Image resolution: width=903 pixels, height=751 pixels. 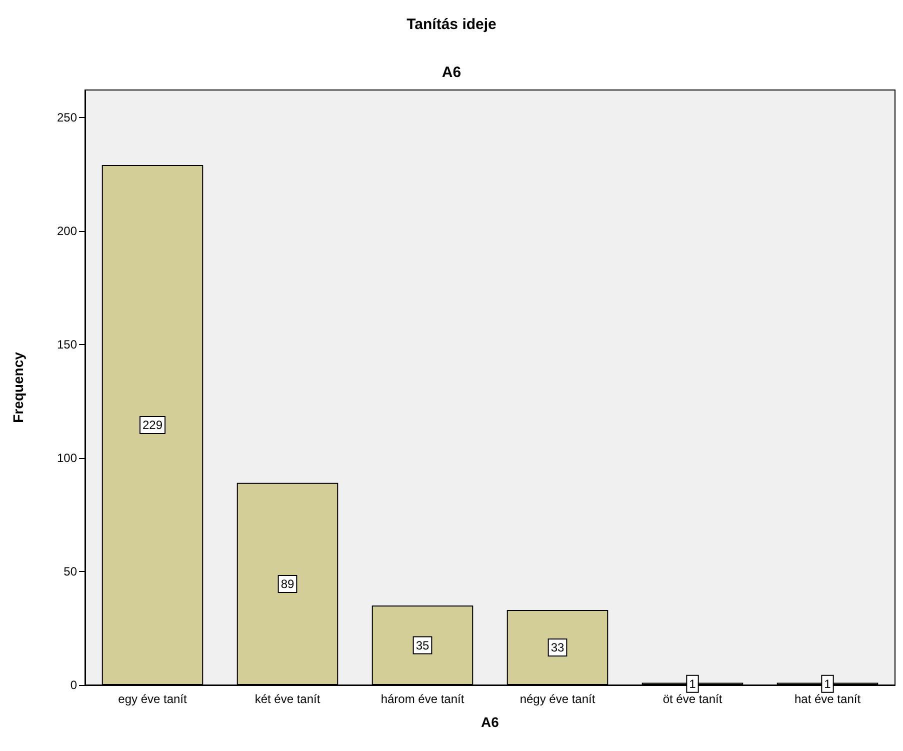 What do you see at coordinates (18, 387) in the screenshot?
I see `y-axis-title: Frequency` at bounding box center [18, 387].